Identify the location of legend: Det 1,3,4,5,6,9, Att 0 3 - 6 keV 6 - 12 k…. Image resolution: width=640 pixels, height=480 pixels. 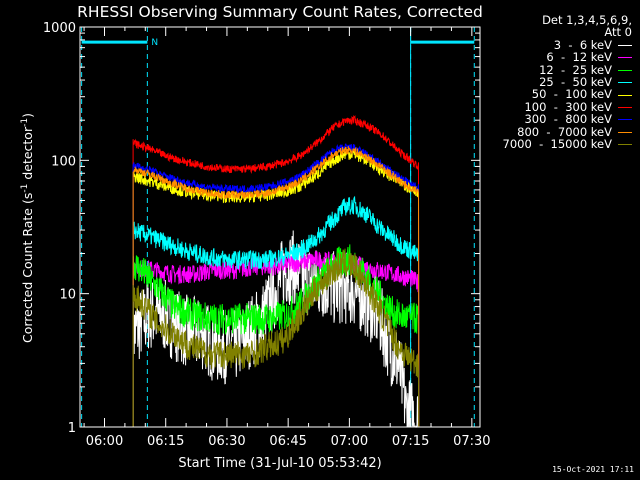
(567, 82).